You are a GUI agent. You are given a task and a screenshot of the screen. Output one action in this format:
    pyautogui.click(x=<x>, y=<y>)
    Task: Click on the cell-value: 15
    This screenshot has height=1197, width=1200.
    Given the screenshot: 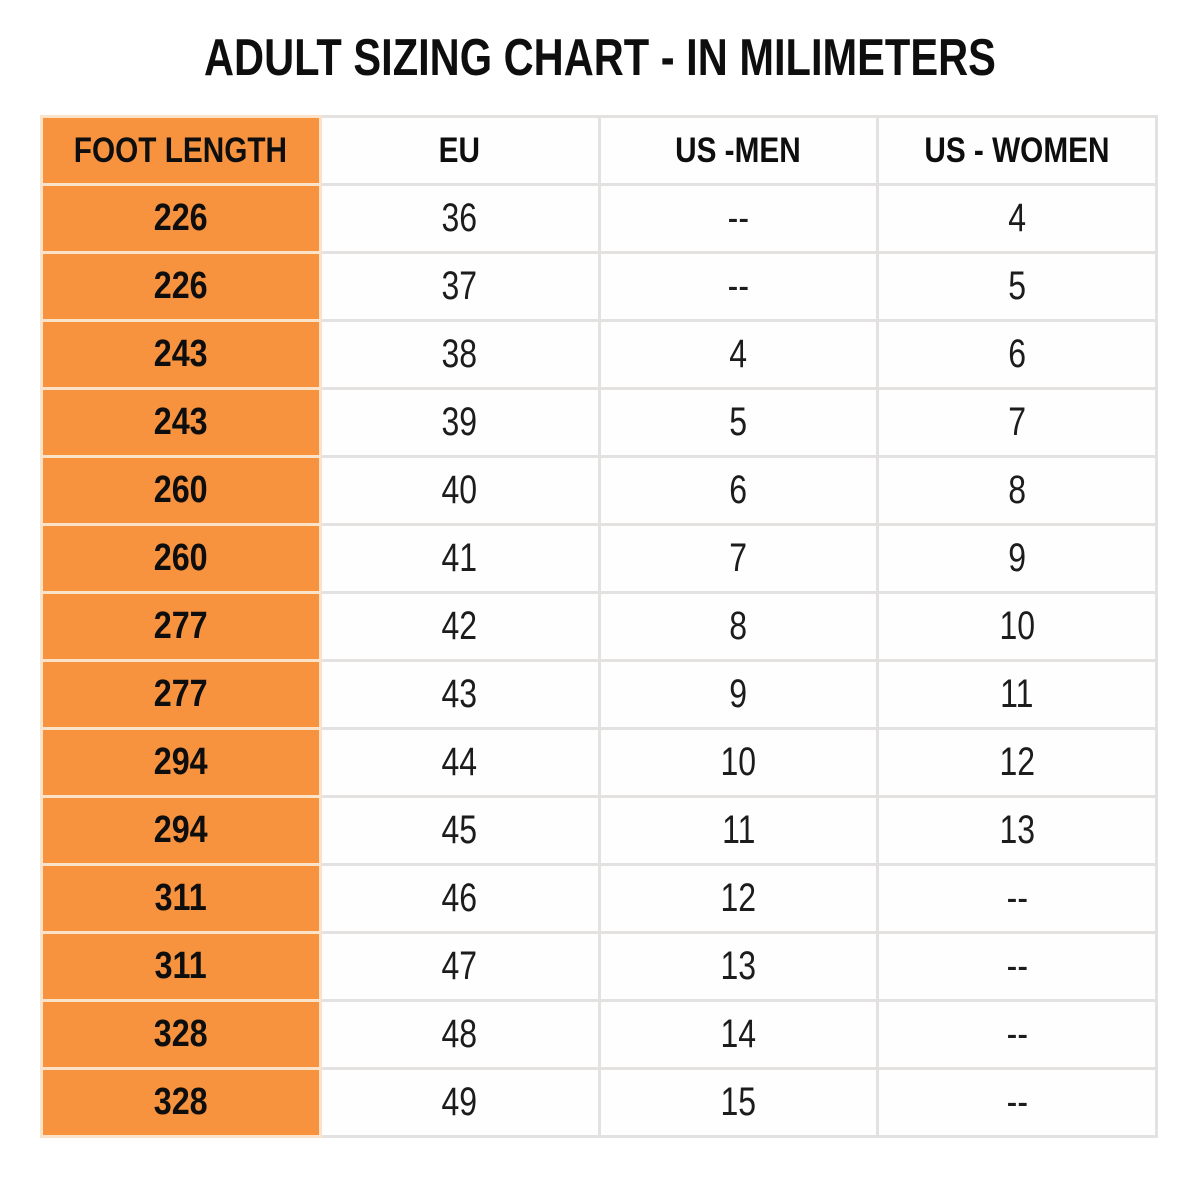 What is the action you would take?
    pyautogui.click(x=738, y=1102)
    